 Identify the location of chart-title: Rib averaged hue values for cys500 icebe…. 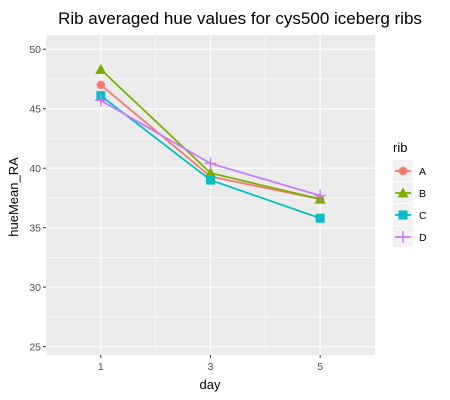
(240, 18).